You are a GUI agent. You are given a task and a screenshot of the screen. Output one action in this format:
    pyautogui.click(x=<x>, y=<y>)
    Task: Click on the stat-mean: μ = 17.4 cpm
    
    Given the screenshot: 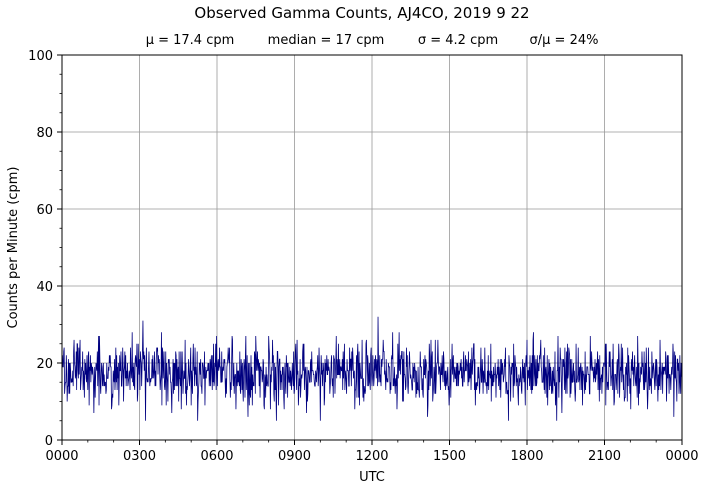 What is the action you would take?
    pyautogui.click(x=190, y=40)
    